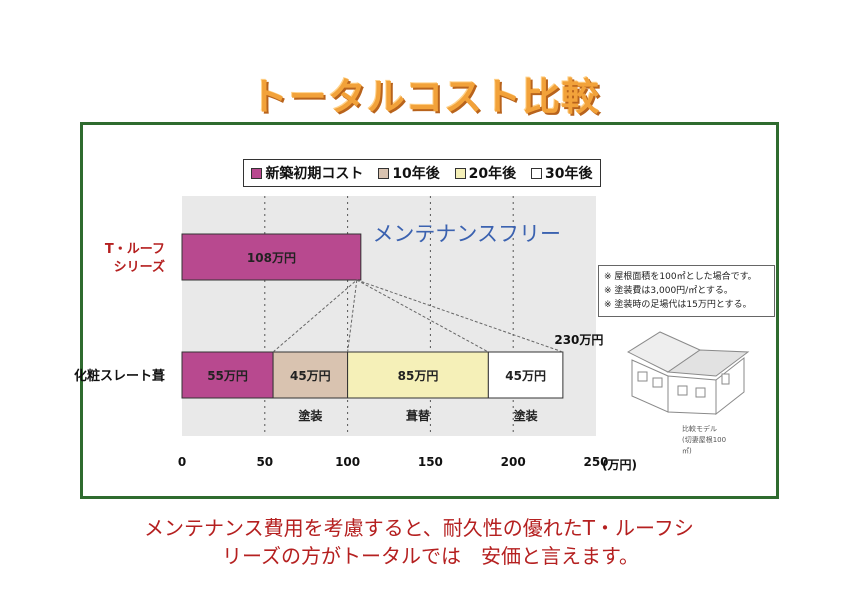  Describe the element at coordinates (578, 340) in the screenshot. I see `total-label: 230万円` at that location.